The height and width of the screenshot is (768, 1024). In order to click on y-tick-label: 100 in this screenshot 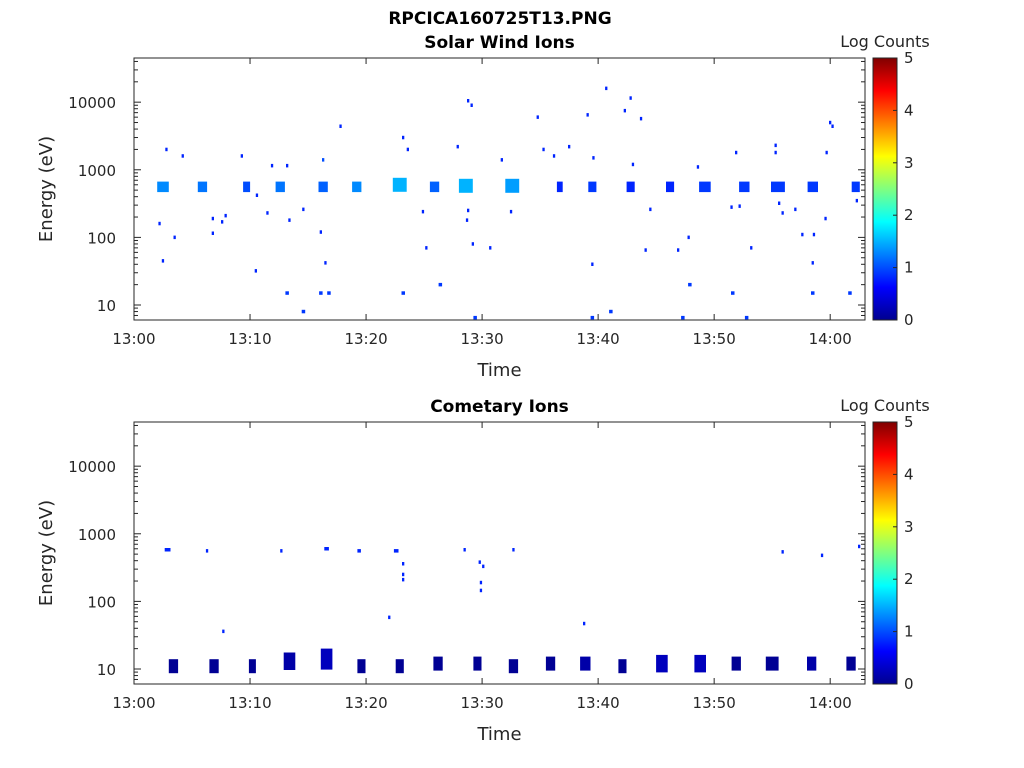, I will do `click(101, 238)`.